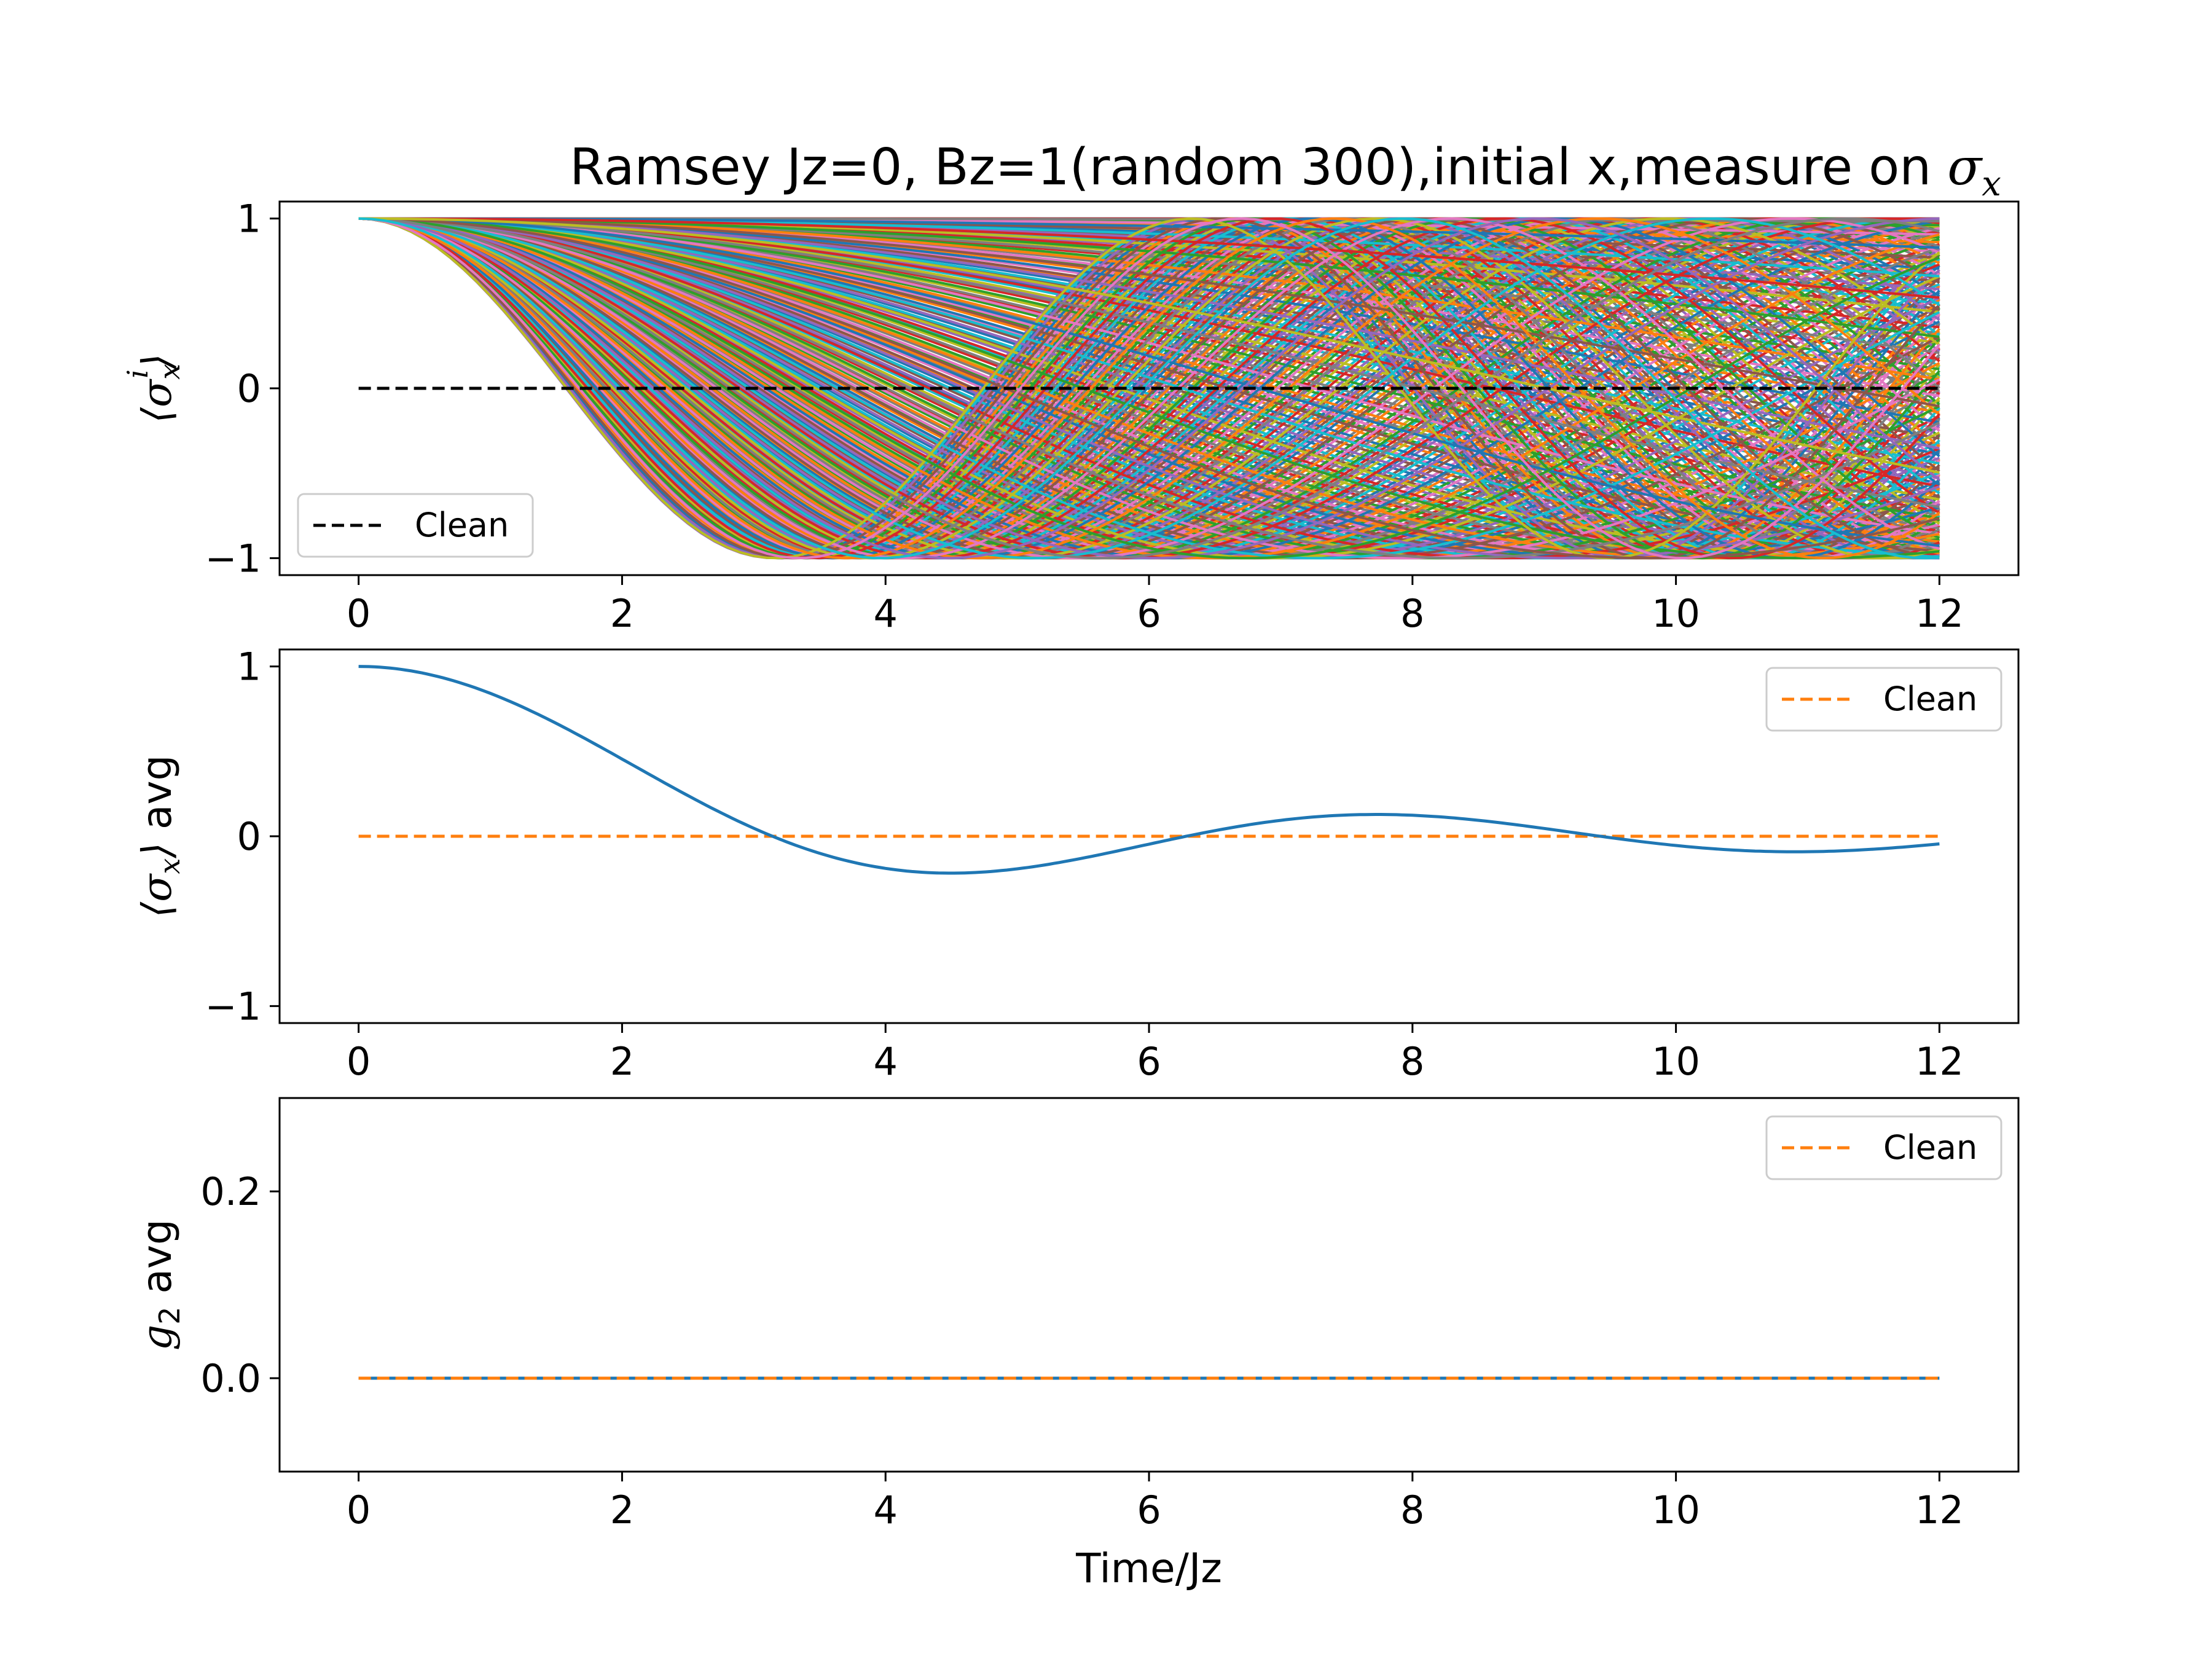 The width and height of the screenshot is (2212, 1659). Describe the element at coordinates (1676, 1061) in the screenshot. I see `xtick-label-2-5: 10` at that location.